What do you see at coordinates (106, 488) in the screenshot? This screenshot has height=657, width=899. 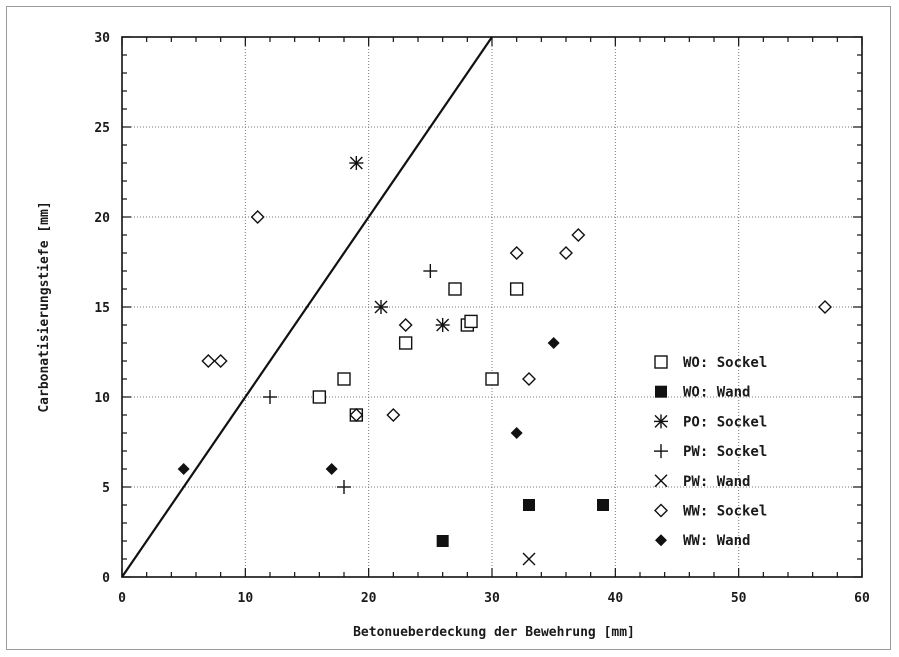 I see `y-tick-label: 5` at bounding box center [106, 488].